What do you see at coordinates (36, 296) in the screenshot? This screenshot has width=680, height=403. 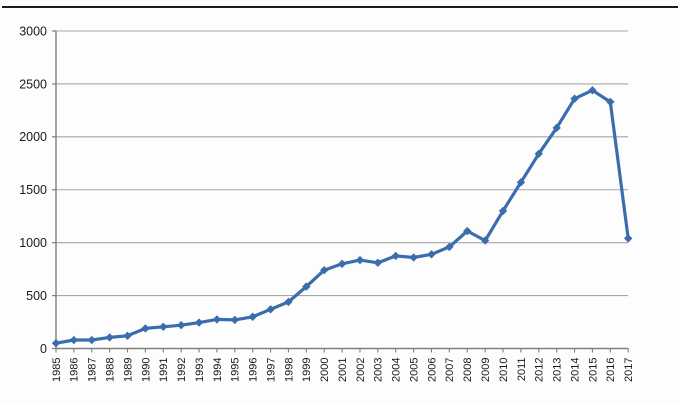 I see `y-tick-label: 500` at bounding box center [36, 296].